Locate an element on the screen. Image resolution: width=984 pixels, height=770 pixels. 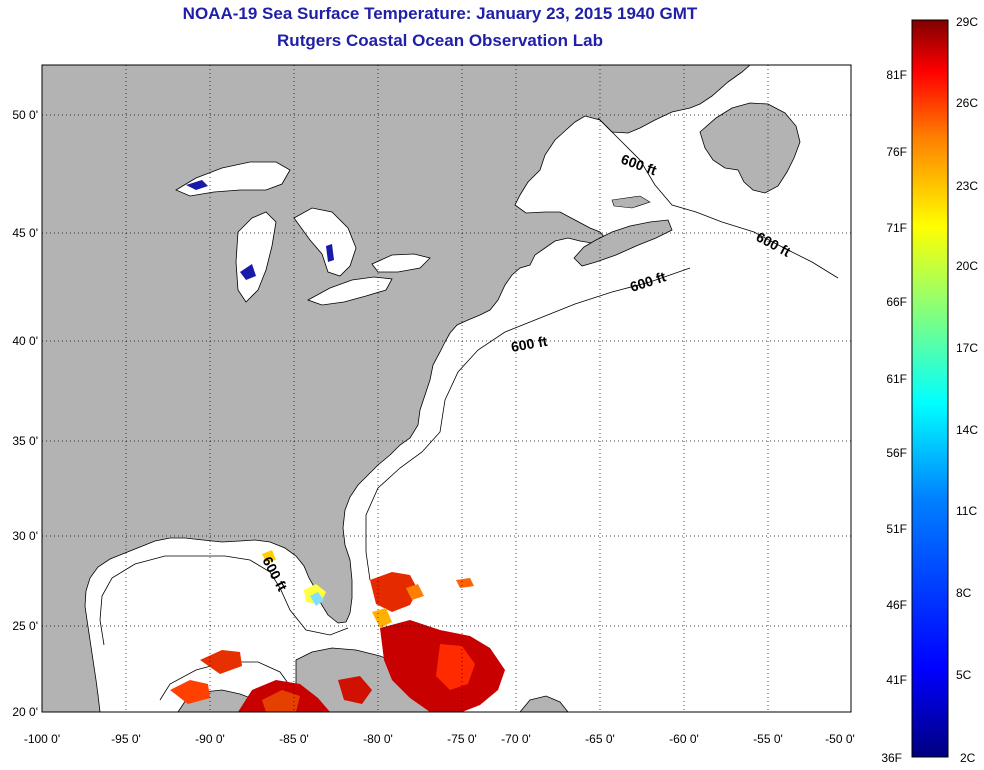
celsius-label: 11C is located at coordinates (966, 511).